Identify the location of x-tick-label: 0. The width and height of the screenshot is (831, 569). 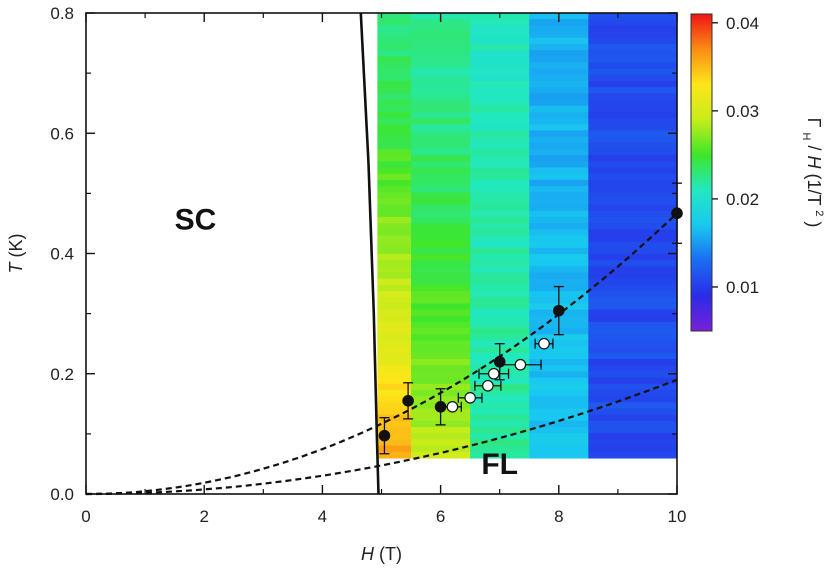
(85, 516).